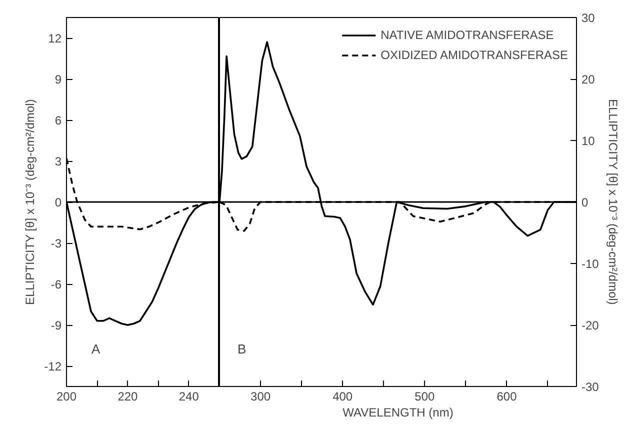 This screenshot has width=625, height=431. I want to click on annotation: A, so click(96, 349).